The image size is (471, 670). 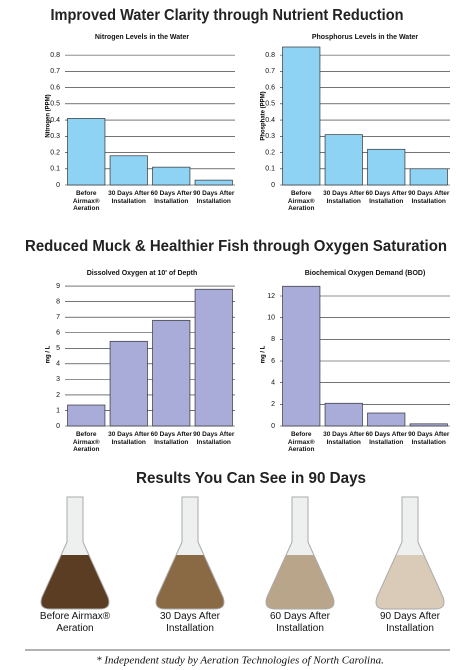 I want to click on chart-title: Biochemical Oxygen Demand (BOD), so click(x=365, y=273).